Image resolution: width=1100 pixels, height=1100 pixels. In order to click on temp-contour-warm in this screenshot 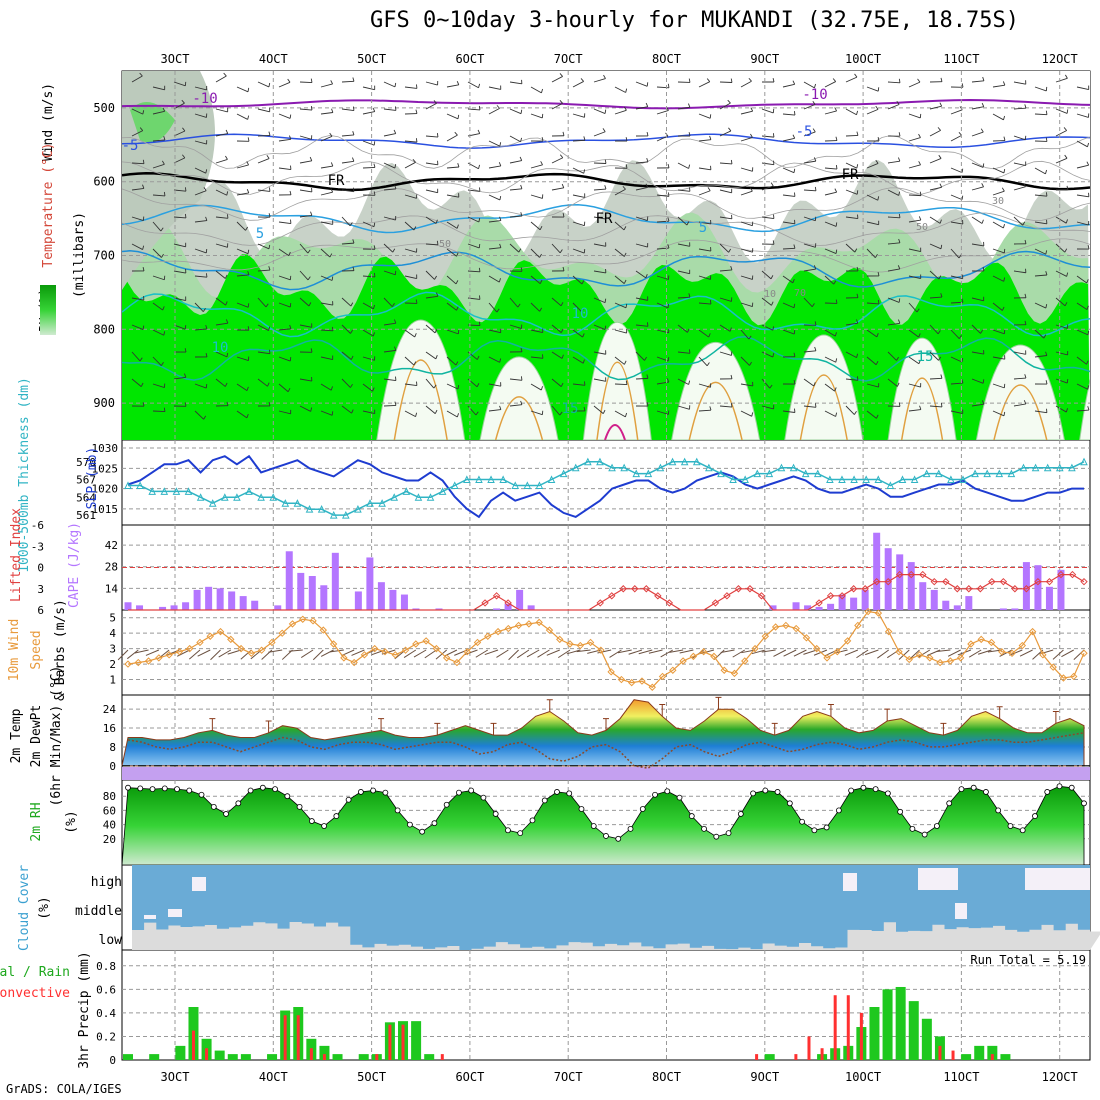, I will do `click(715, 410)`.